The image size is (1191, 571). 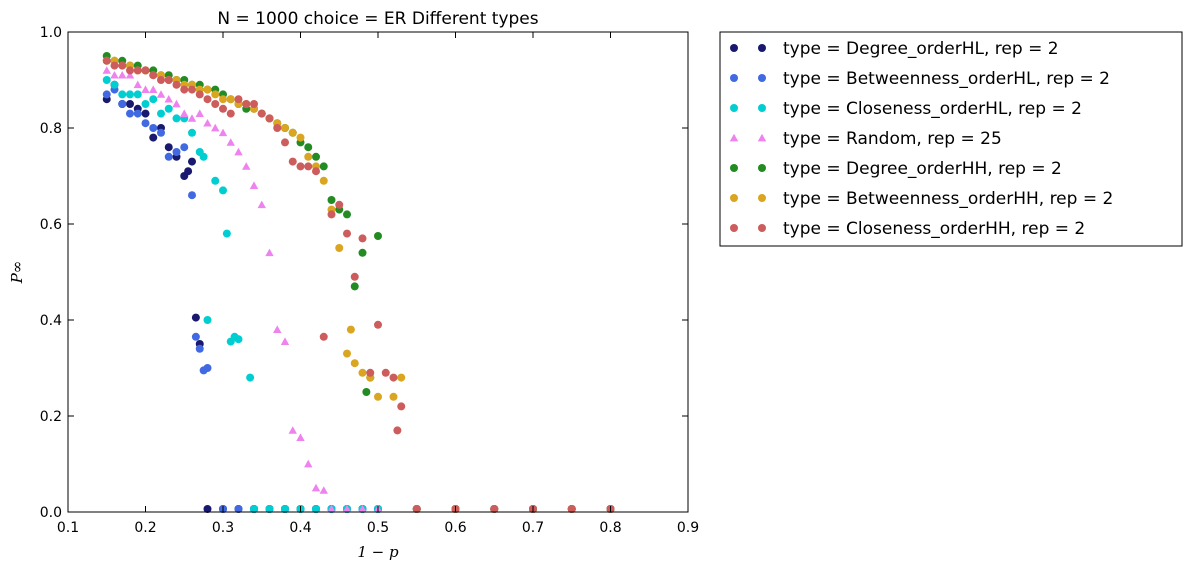 I want to click on legend-entry-label: type = Betweenness_orderHH, rep = 2, so click(x=948, y=199).